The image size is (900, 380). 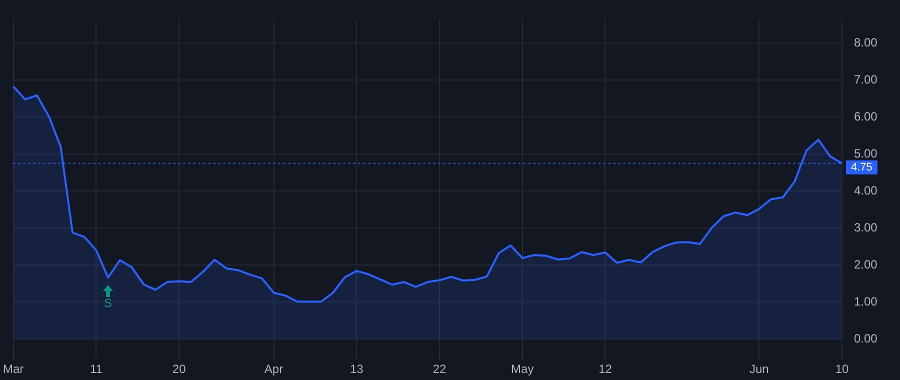 What do you see at coordinates (439, 369) in the screenshot?
I see `x-tick-label: 22` at bounding box center [439, 369].